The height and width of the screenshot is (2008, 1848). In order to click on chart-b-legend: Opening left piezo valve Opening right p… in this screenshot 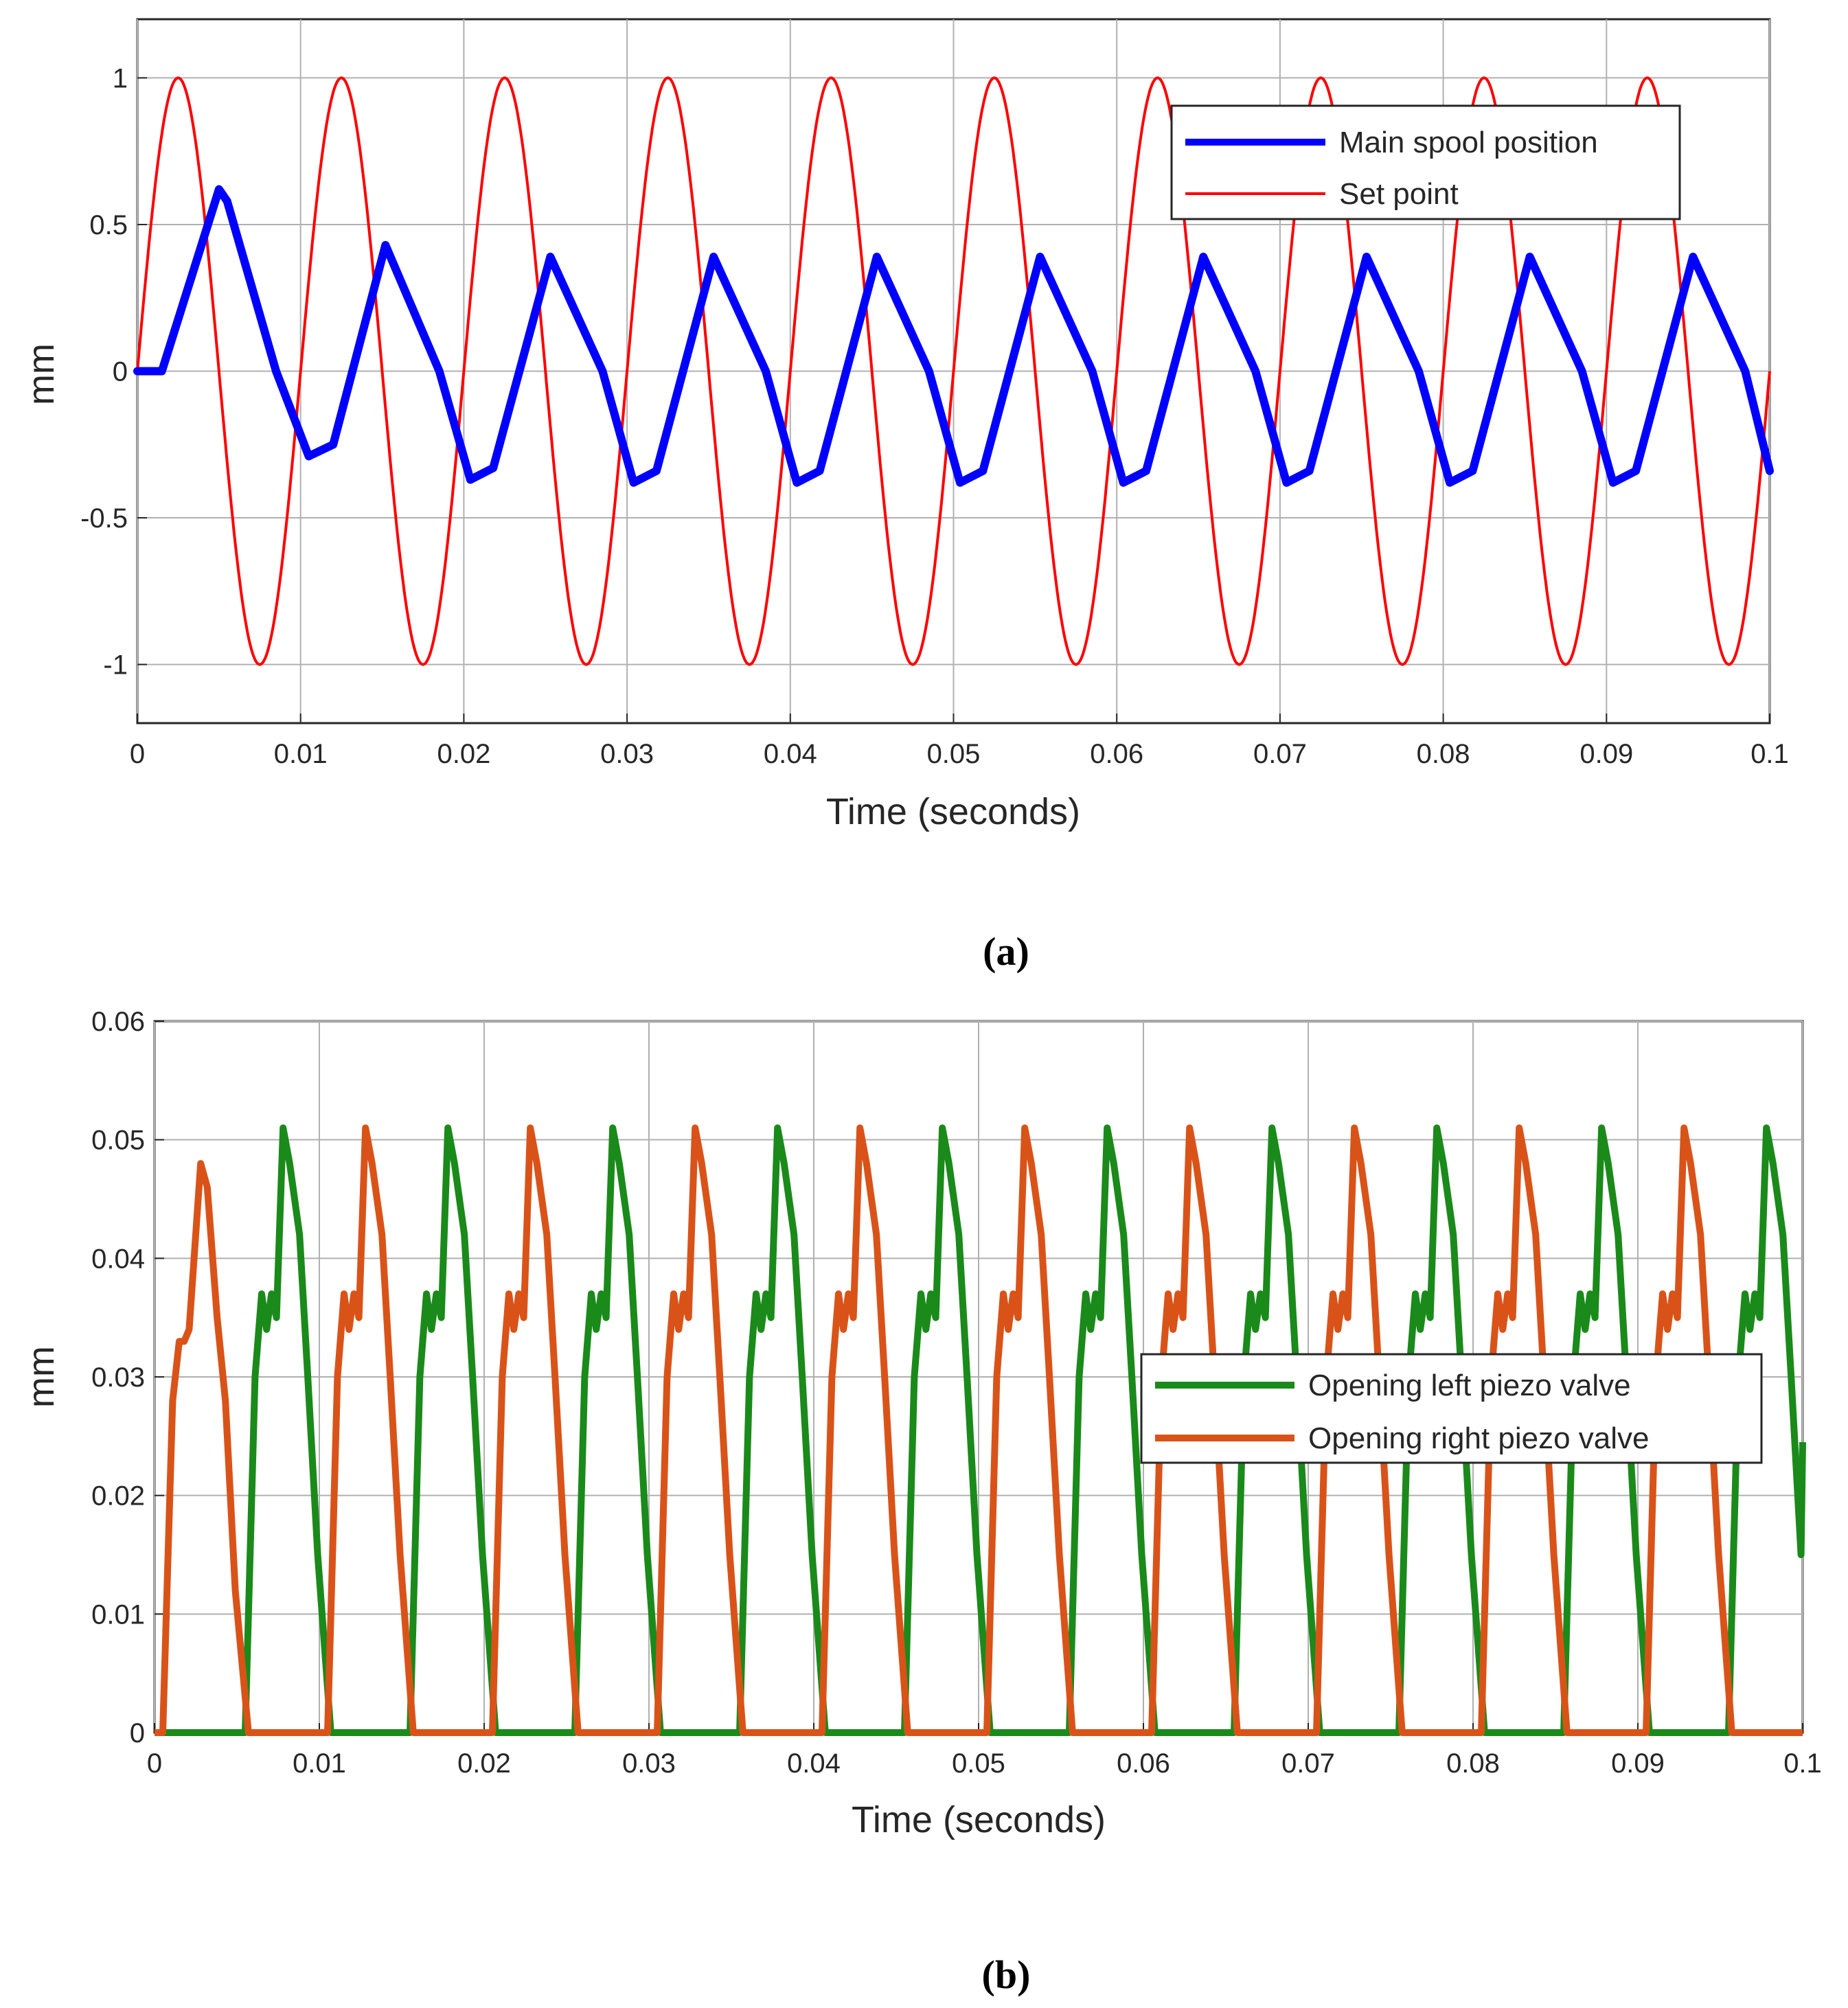, I will do `click(1451, 1409)`.